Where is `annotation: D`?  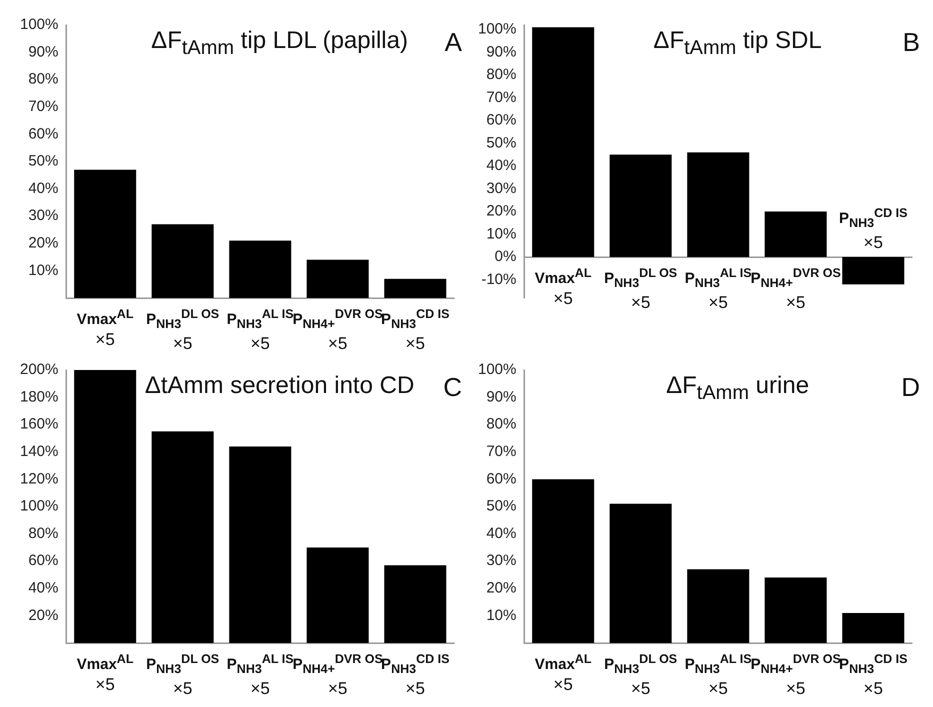
annotation: D is located at coordinates (910, 387).